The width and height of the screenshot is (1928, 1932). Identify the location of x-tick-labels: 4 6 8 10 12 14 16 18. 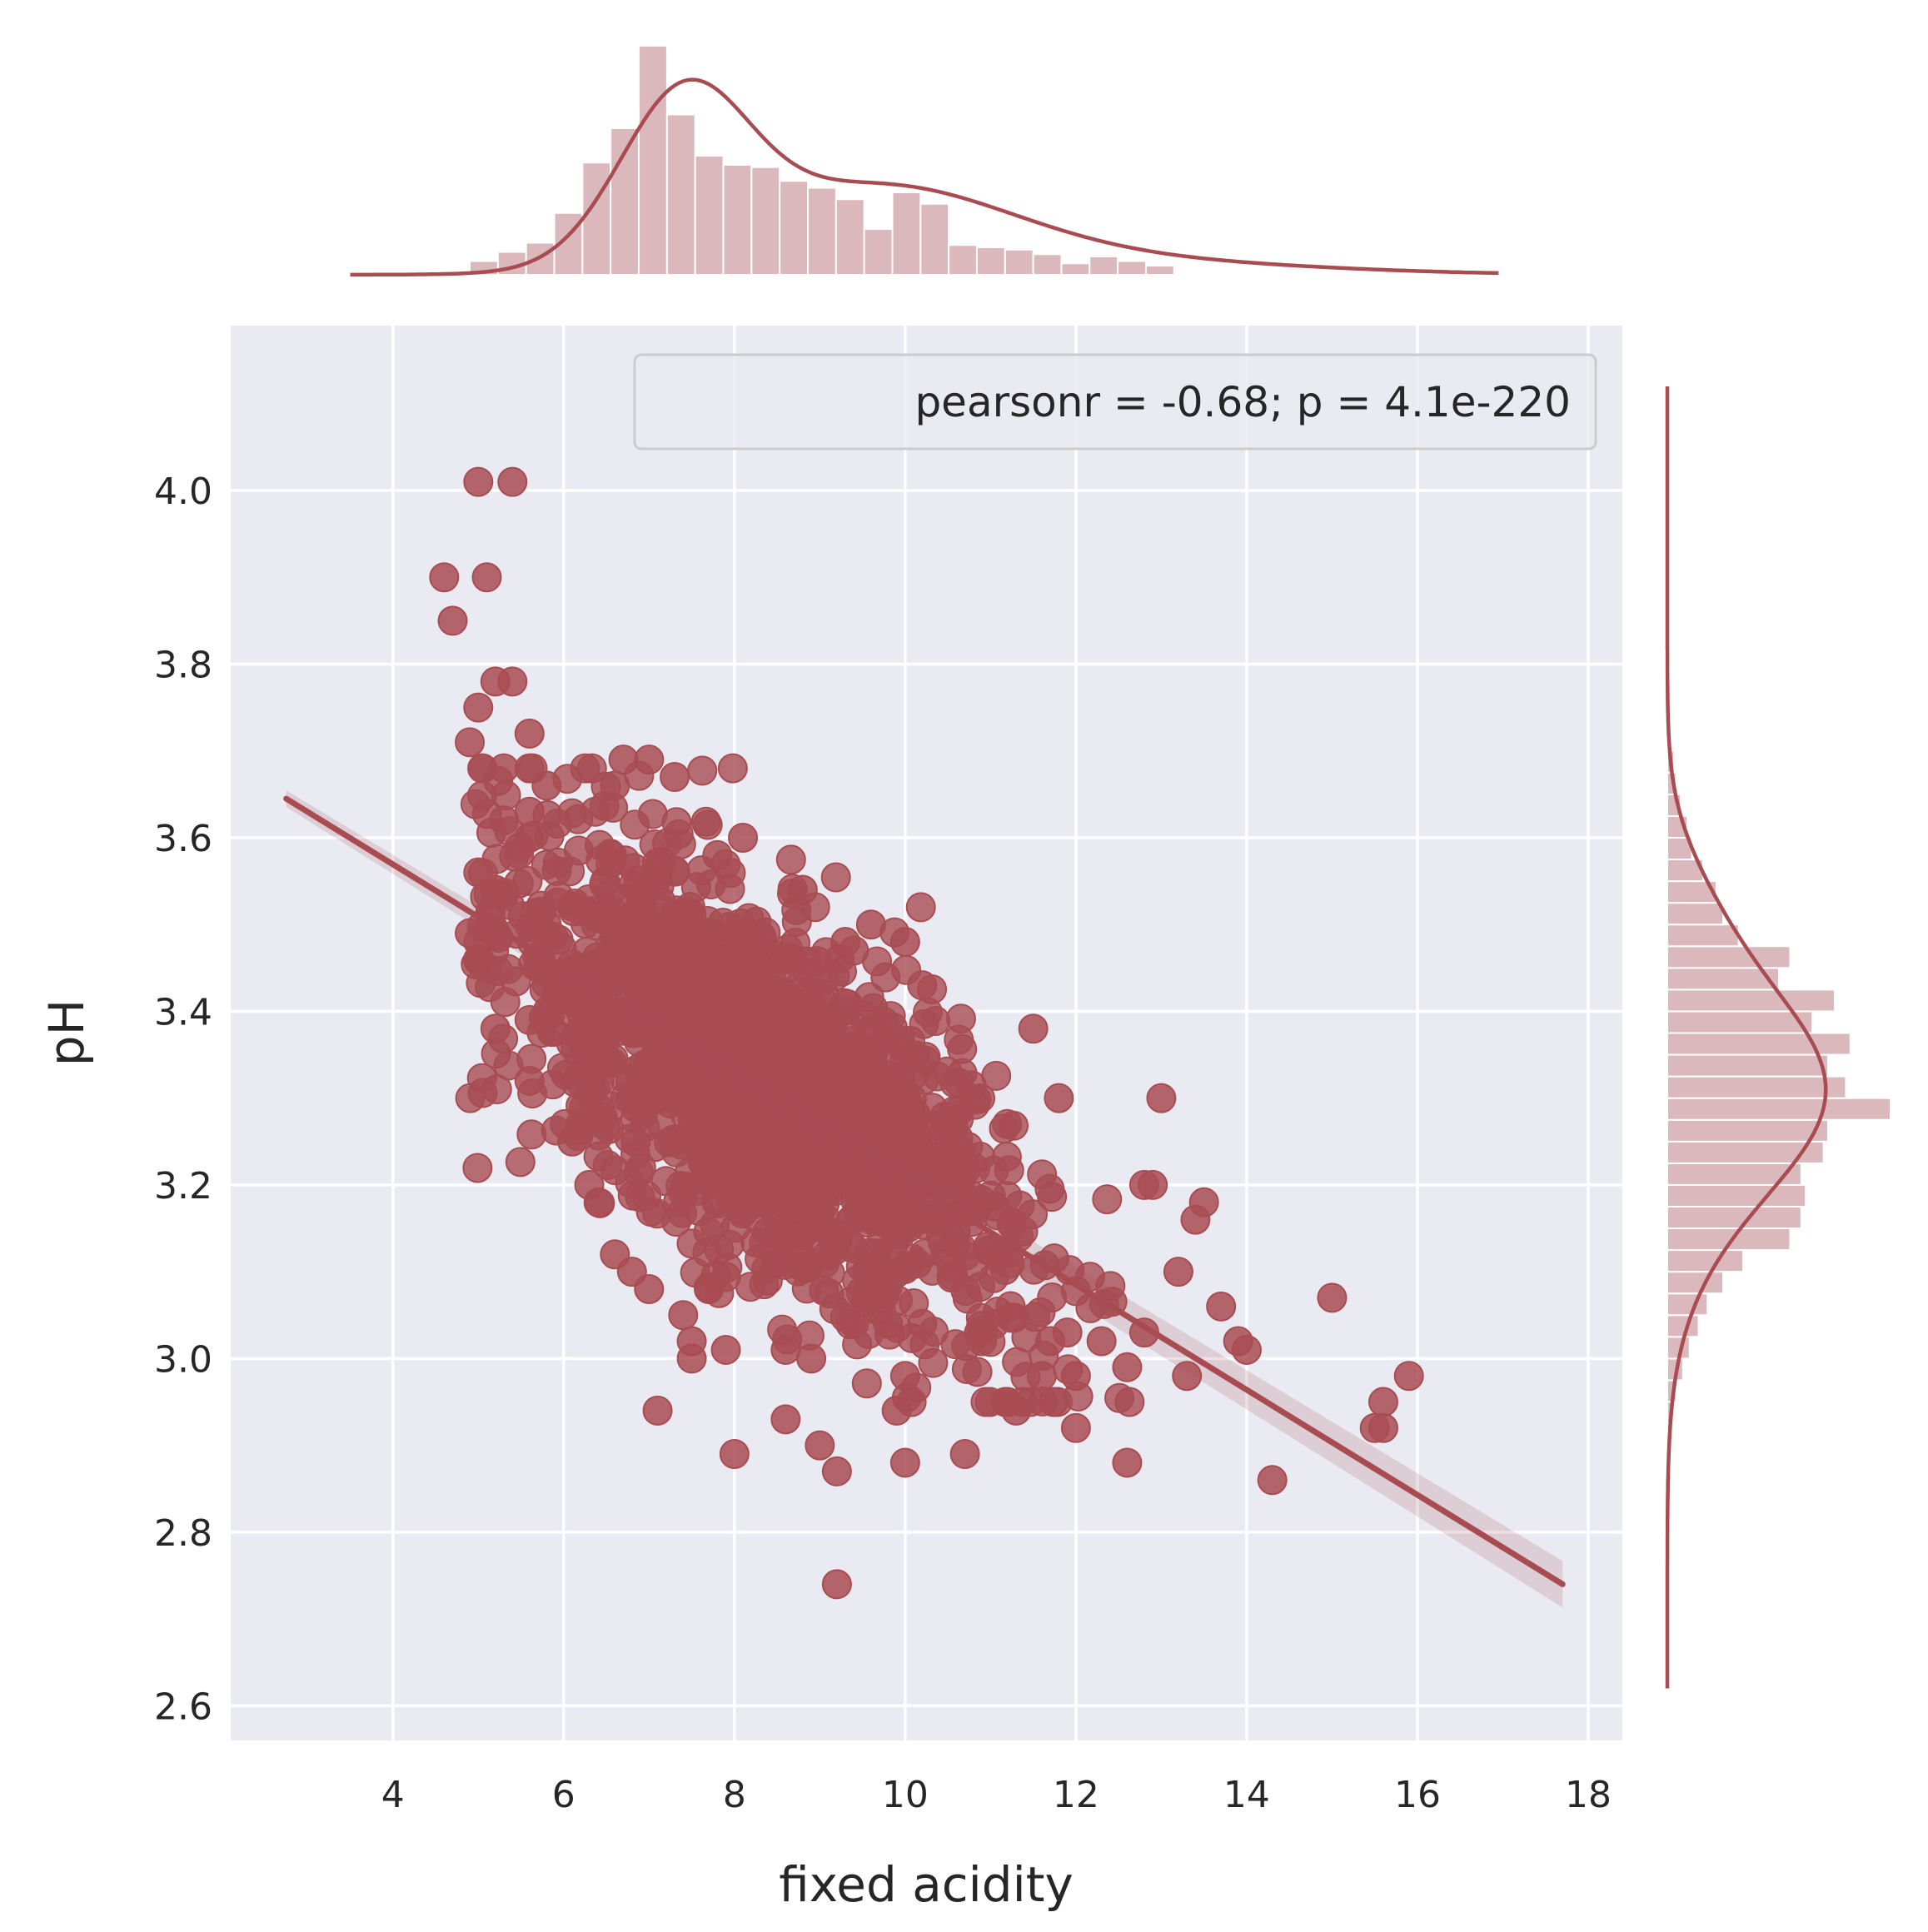
(996, 1795).